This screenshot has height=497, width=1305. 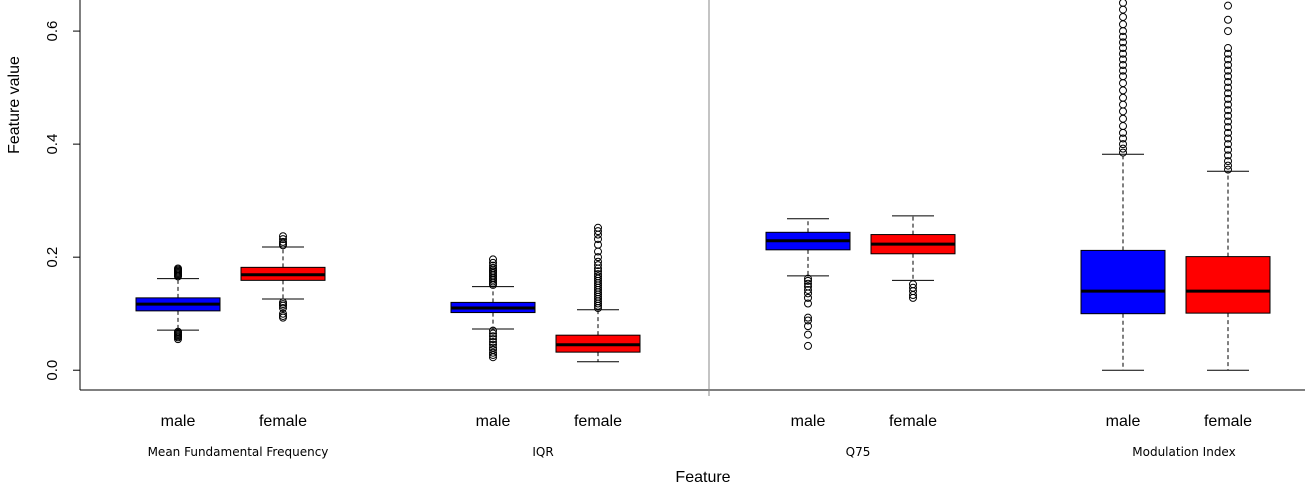 What do you see at coordinates (14, 105) in the screenshot?
I see `y-axis-title: Feature value` at bounding box center [14, 105].